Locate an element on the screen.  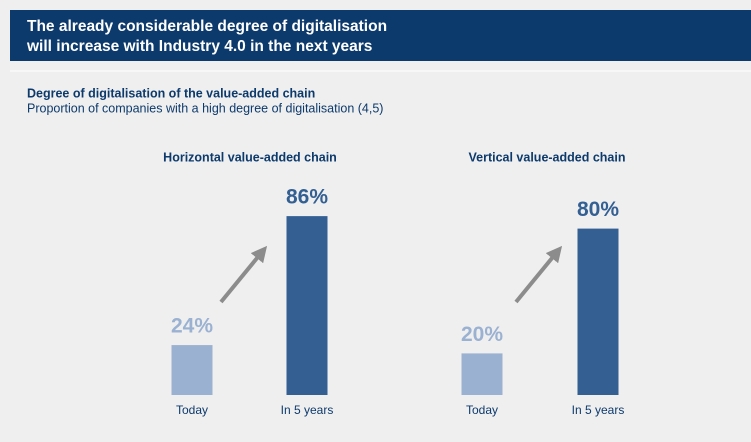
value-label: 86% is located at coordinates (307, 197).